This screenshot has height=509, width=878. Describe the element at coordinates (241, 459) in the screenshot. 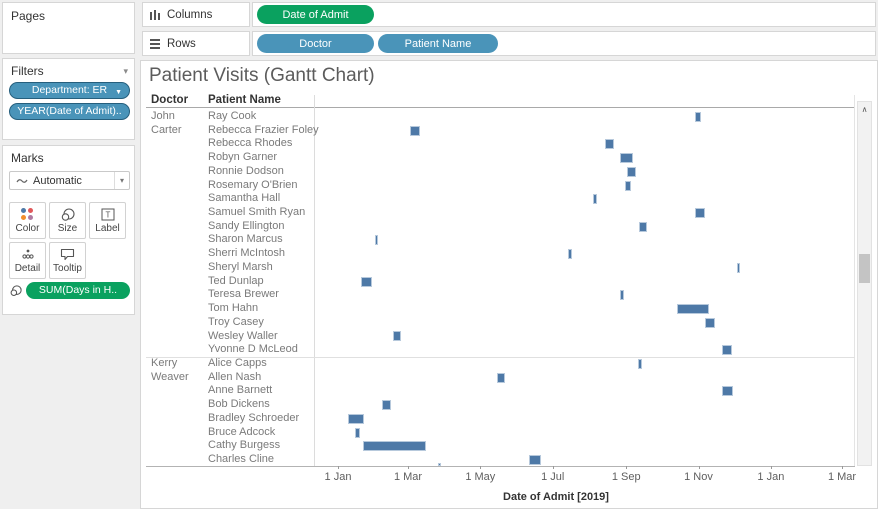

I see `patient-row-label: Charles Cline` at that location.